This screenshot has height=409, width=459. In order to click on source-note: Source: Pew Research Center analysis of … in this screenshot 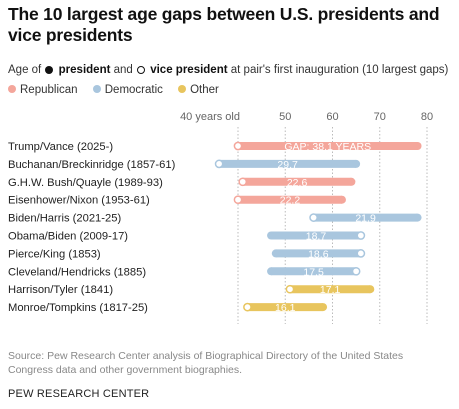, I will do `click(206, 363)`.